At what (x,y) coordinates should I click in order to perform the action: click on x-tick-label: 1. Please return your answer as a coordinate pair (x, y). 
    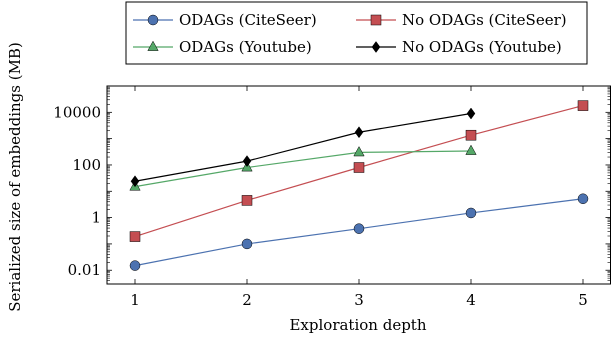
    Looking at the image, I should click on (135, 300).